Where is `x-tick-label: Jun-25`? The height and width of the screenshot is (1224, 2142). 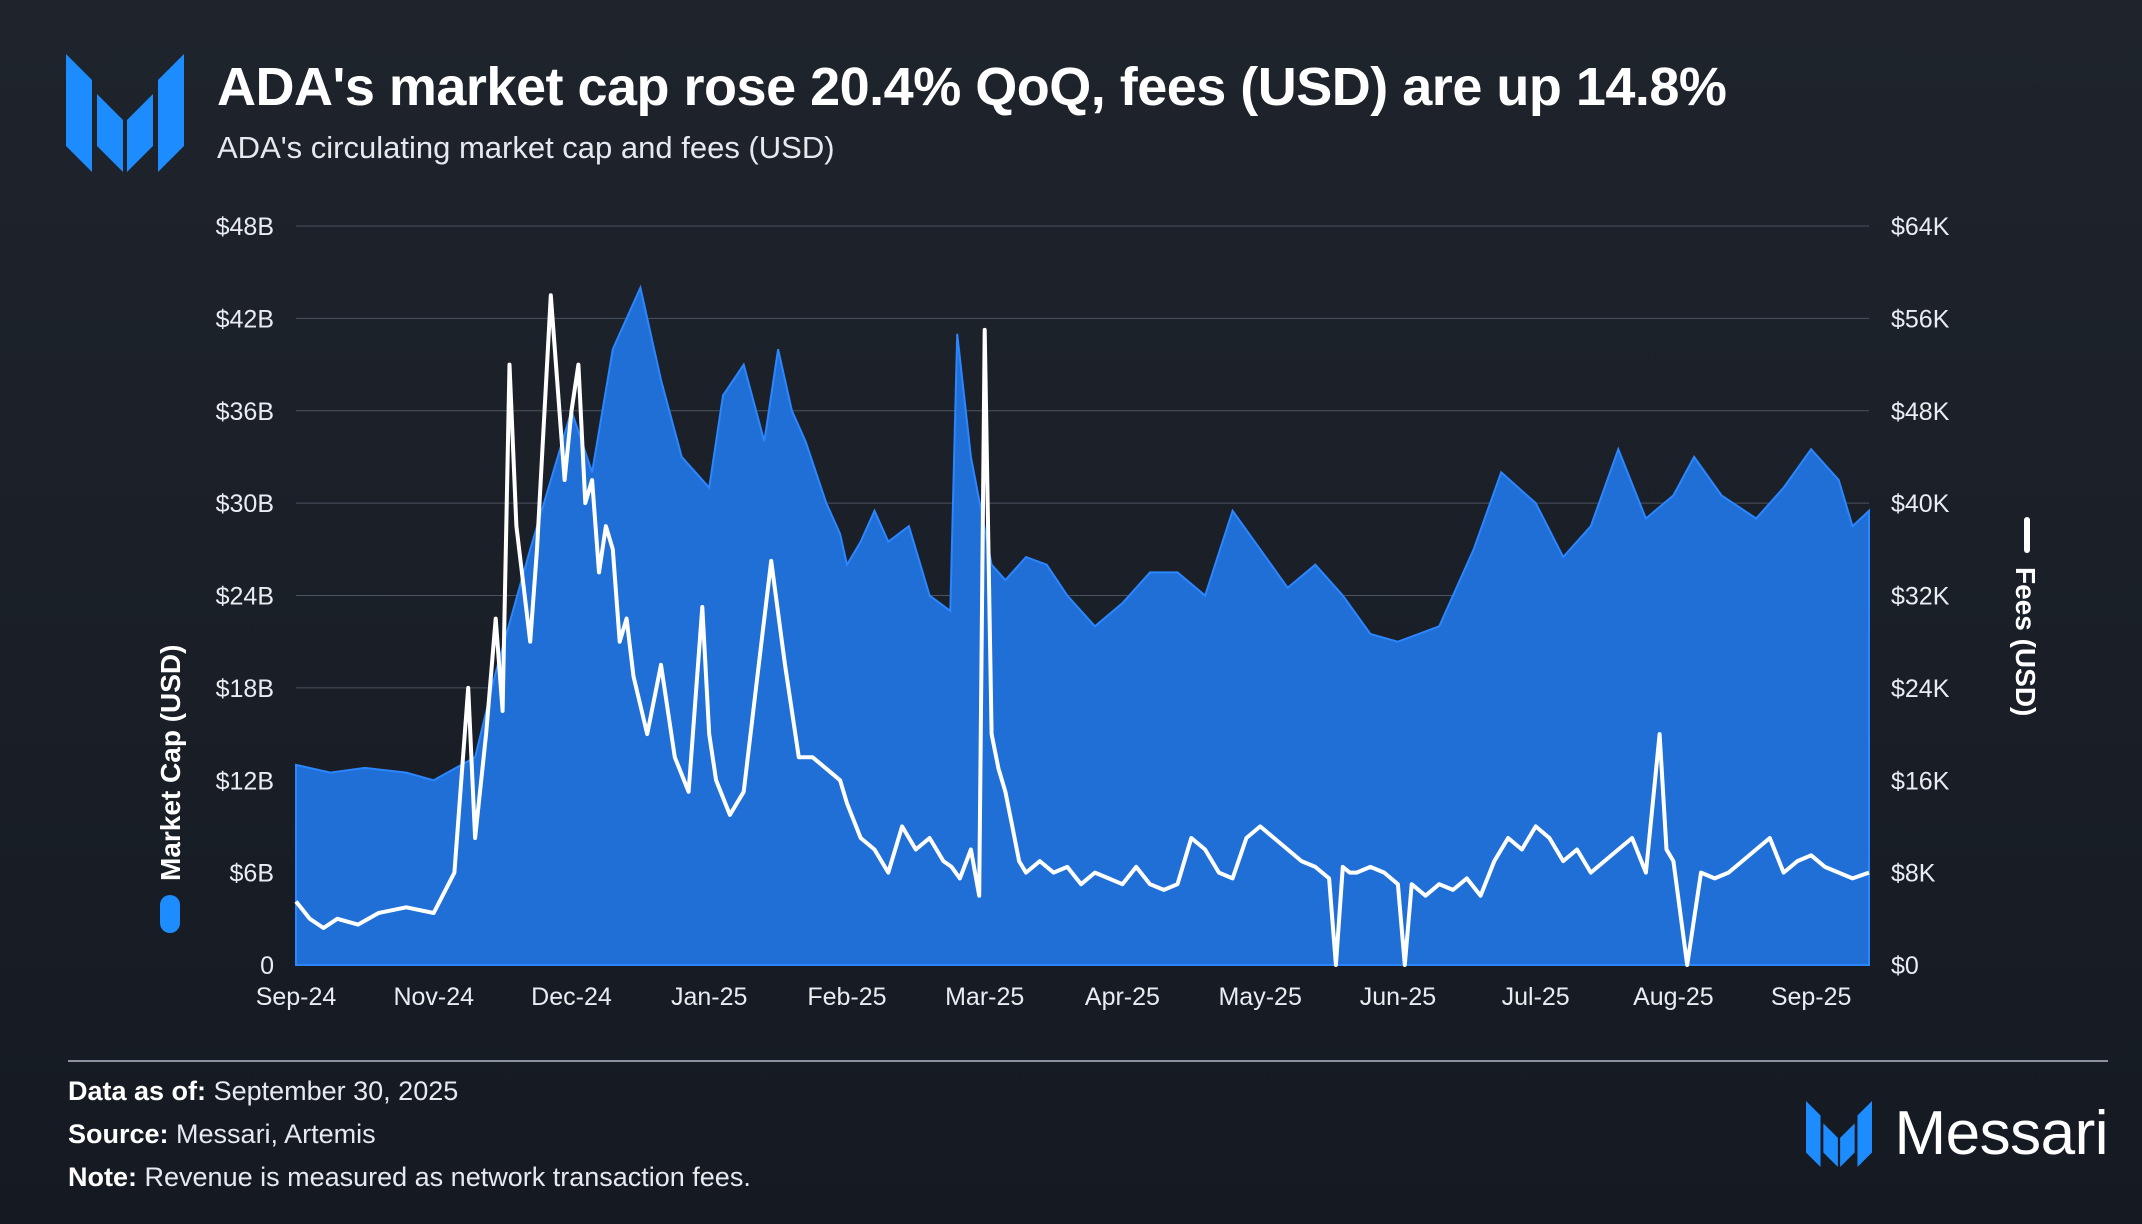
x-tick-label: Jun-25 is located at coordinates (1398, 997).